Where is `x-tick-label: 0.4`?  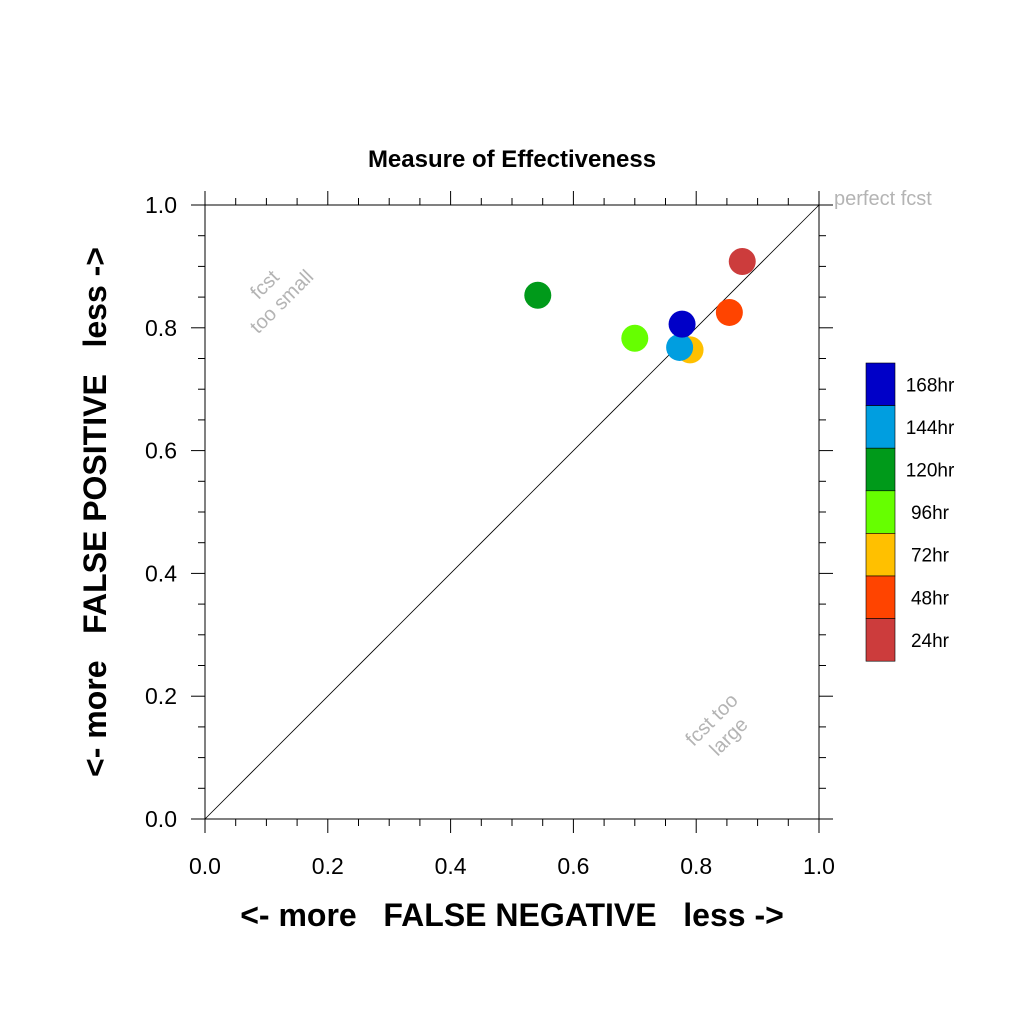
x-tick-label: 0.4 is located at coordinates (451, 866).